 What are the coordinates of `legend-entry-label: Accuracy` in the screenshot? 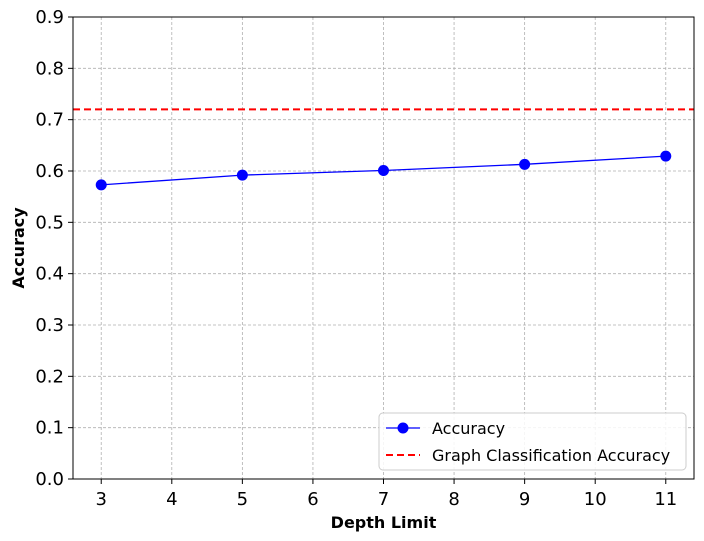 It's located at (468, 428).